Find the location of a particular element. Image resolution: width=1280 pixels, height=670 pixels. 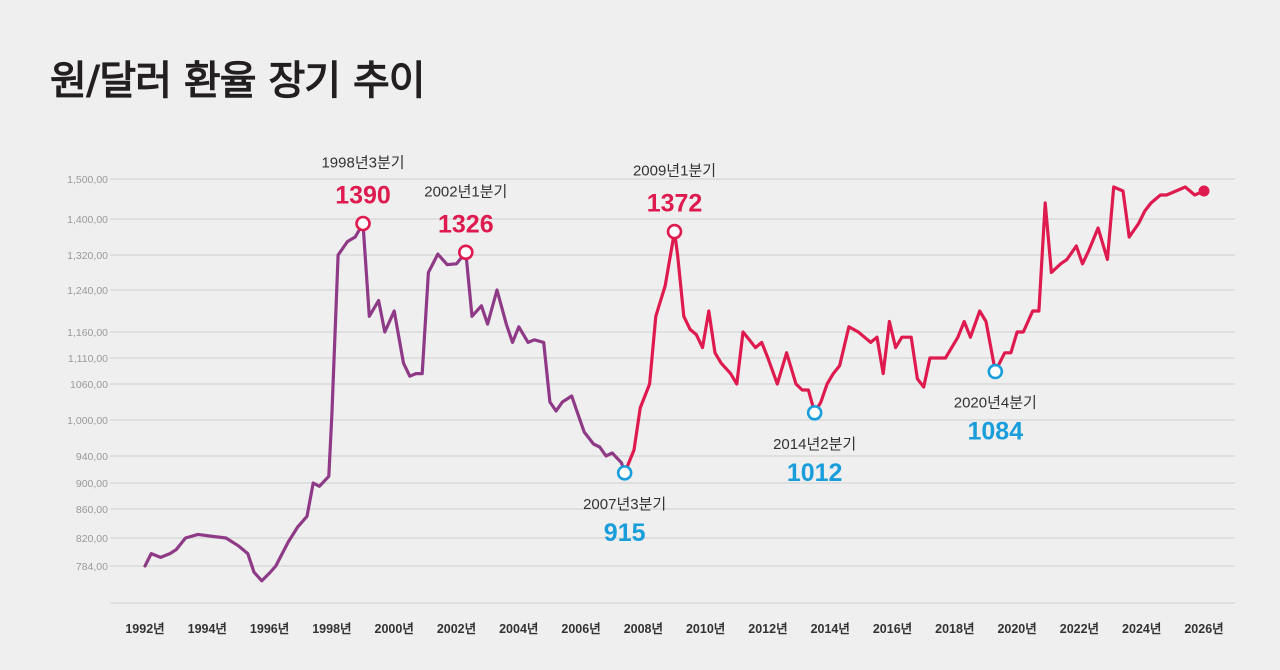

annotation-label: 2002년1분기 is located at coordinates (465, 191).